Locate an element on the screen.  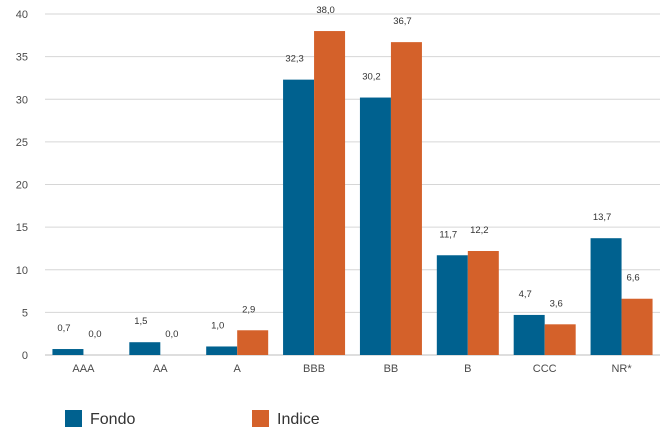
y-tick-label: 10 is located at coordinates (22, 271).